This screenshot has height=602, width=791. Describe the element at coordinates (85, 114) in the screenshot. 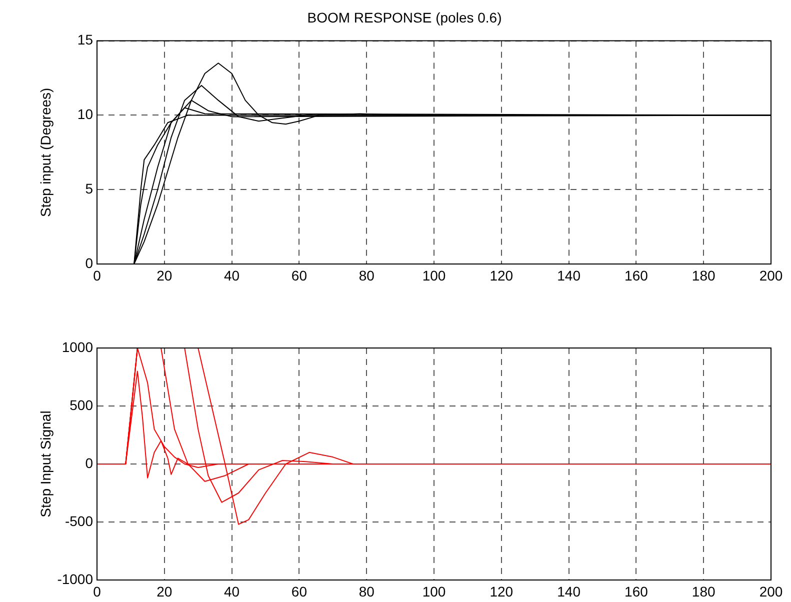

I see `y-tick-label: 10` at that location.